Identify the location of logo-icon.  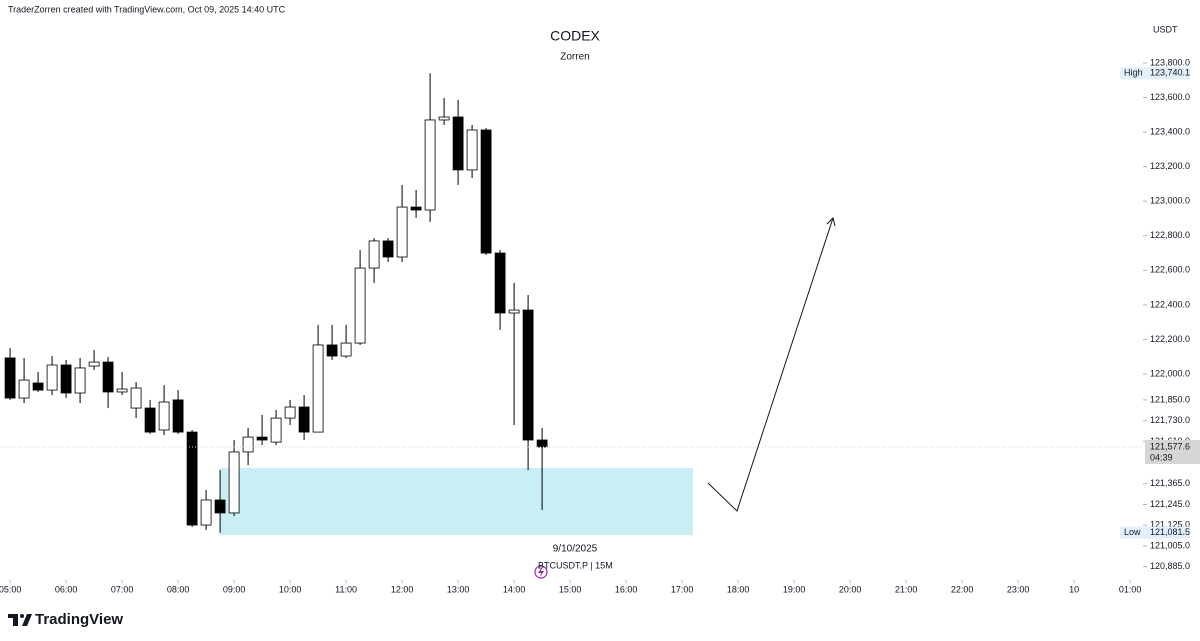
(20, 620).